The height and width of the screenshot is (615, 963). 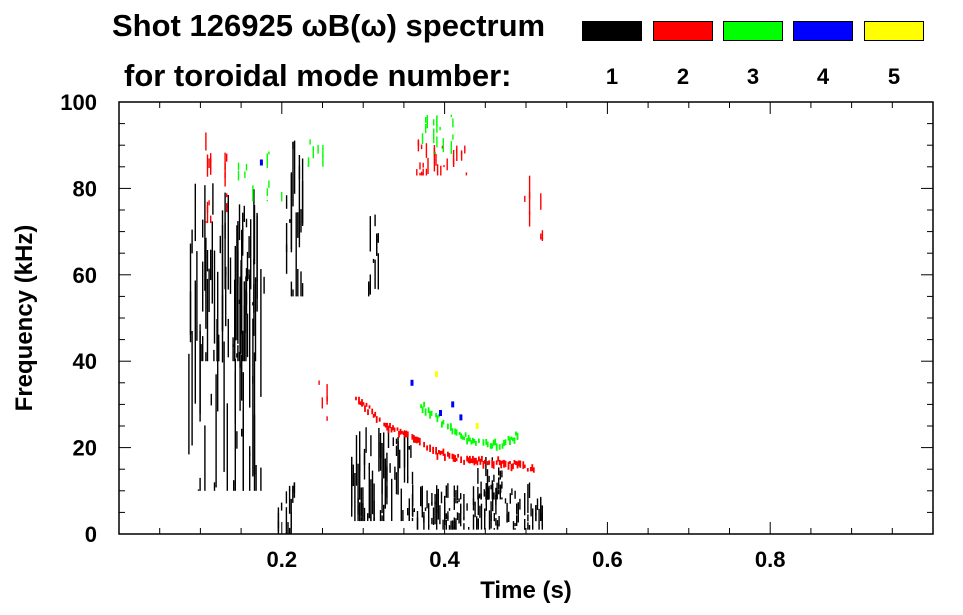 What do you see at coordinates (85, 275) in the screenshot?
I see `y-tick-label: 60` at bounding box center [85, 275].